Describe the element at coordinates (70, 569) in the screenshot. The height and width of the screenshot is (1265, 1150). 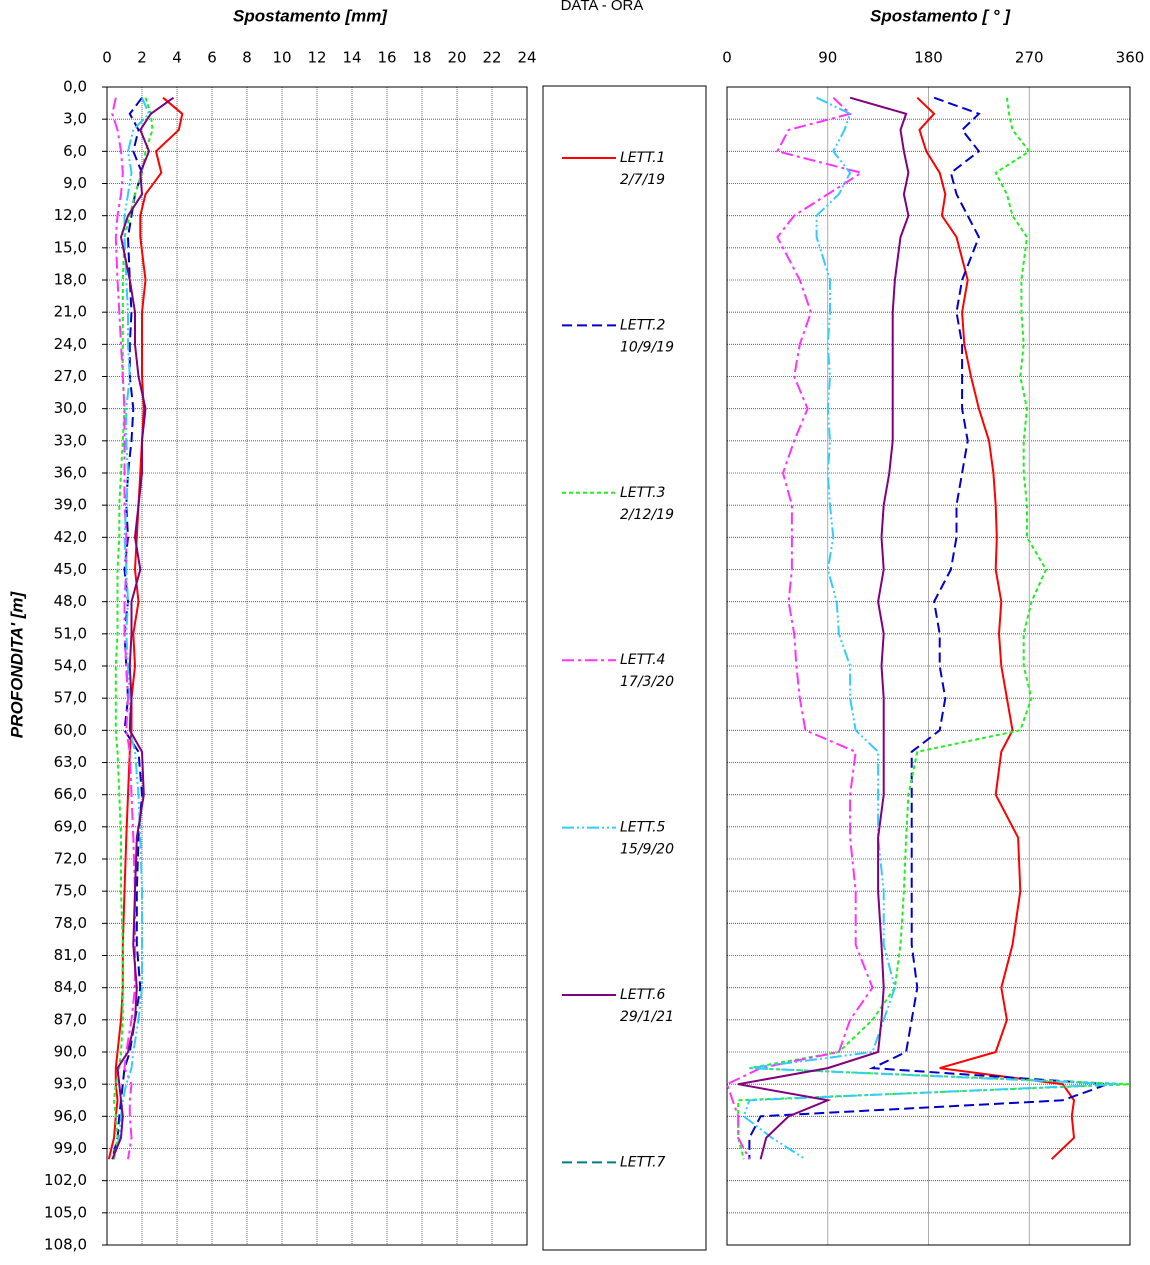
I see `y-tick-label: 45,0` at that location.